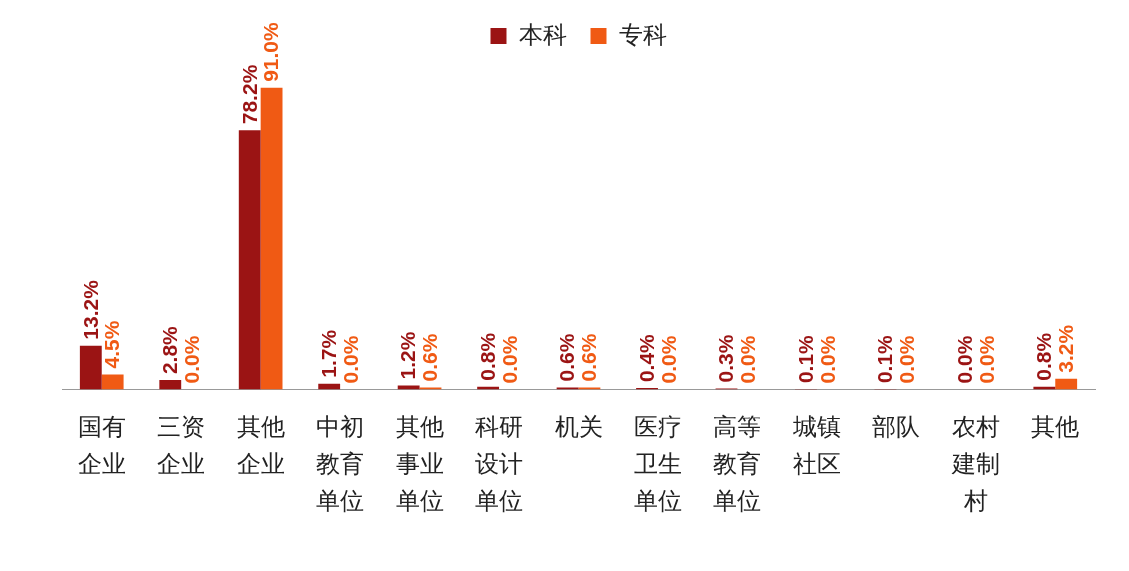 Image resolution: width=1129 pixels, height=571 pixels. I want to click on data-label: 1.7%, so click(328, 353).